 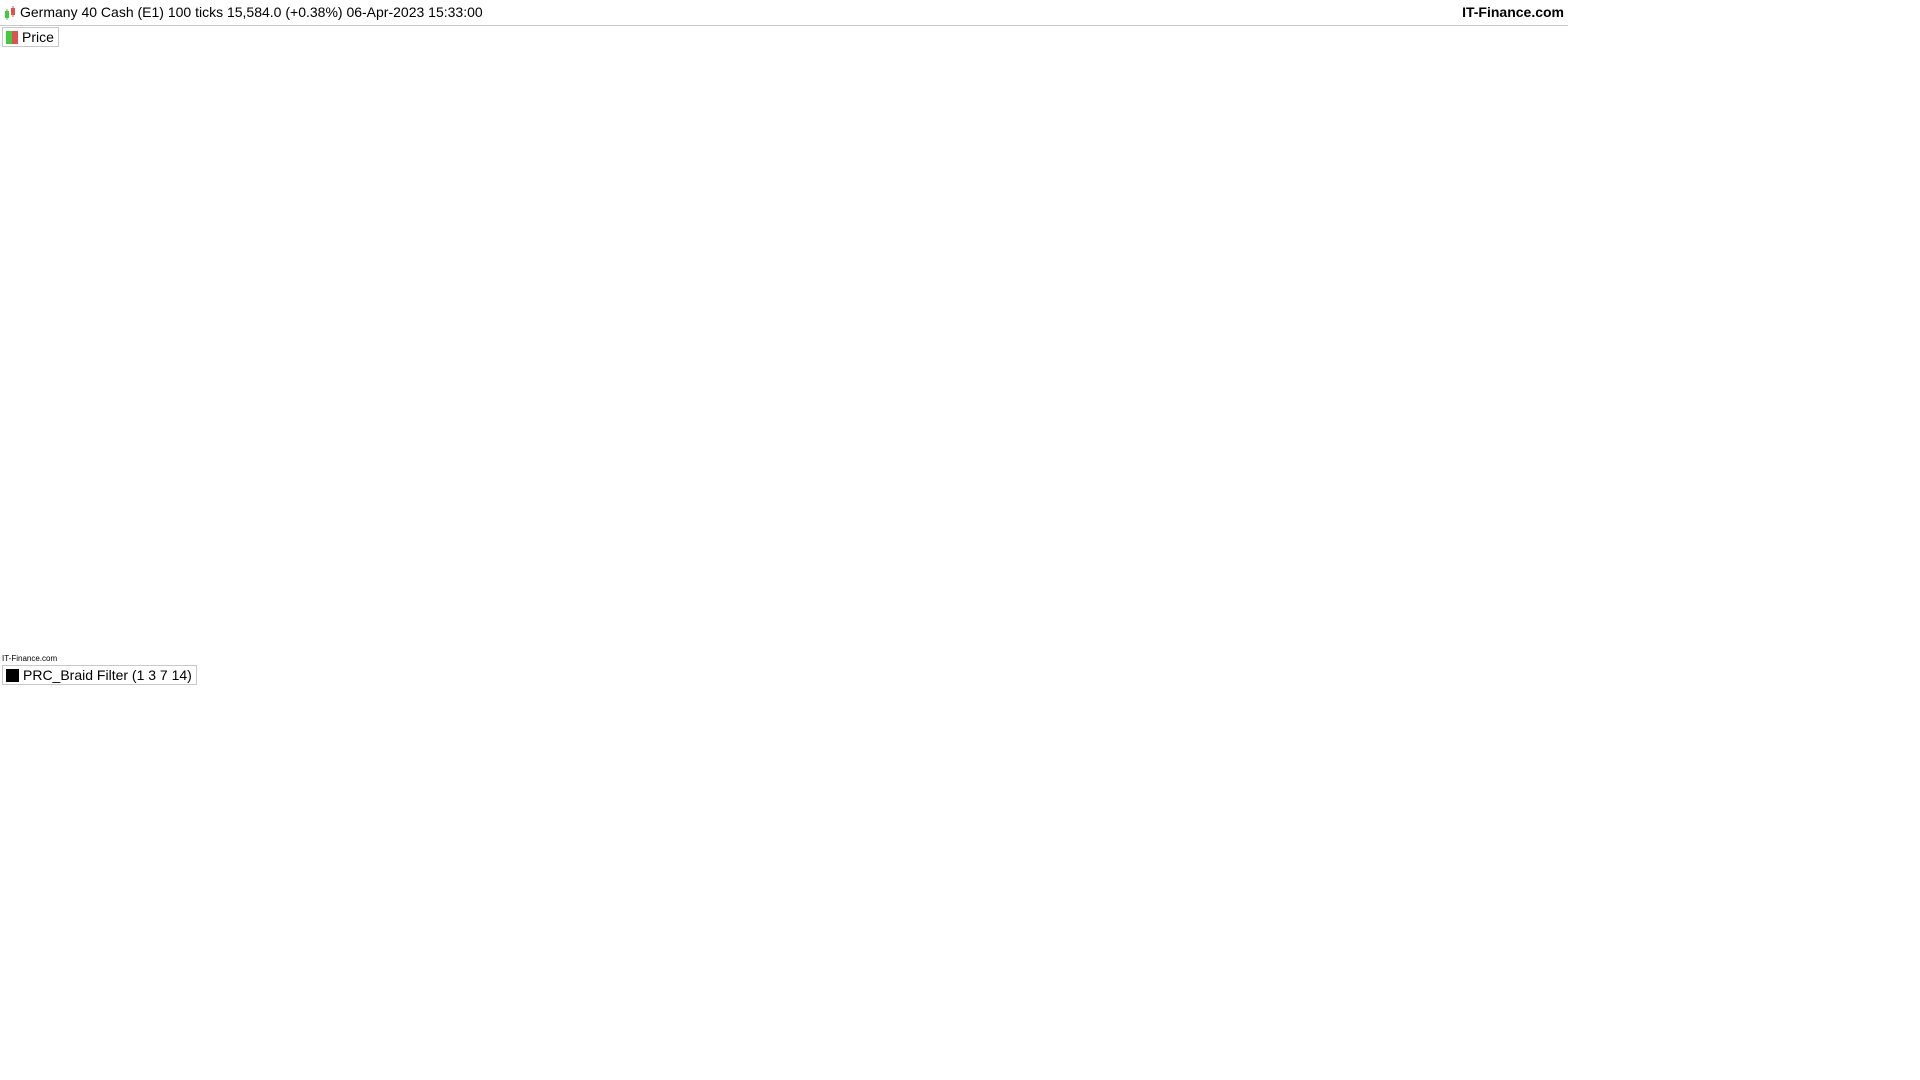 I want to click on candlestick-icon, so click(x=10, y=13).